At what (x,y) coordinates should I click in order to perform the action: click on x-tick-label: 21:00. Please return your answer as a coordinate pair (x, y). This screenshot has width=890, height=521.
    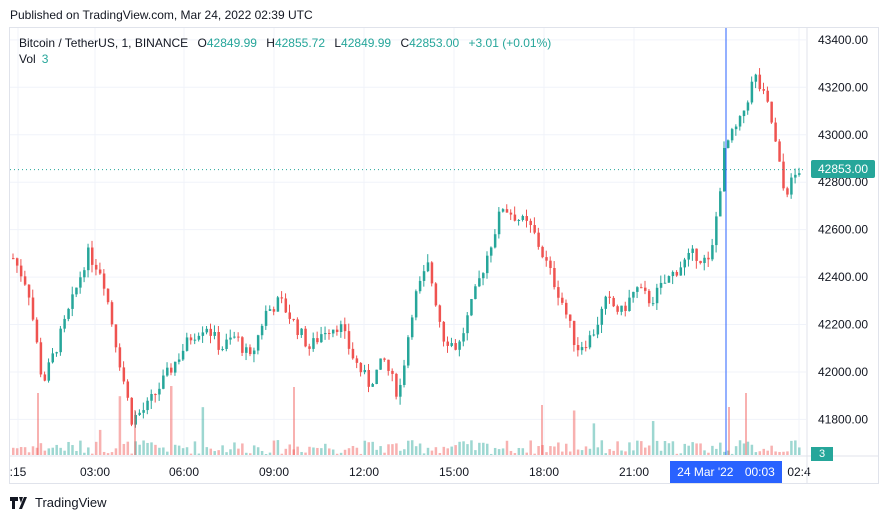
    Looking at the image, I should click on (634, 472).